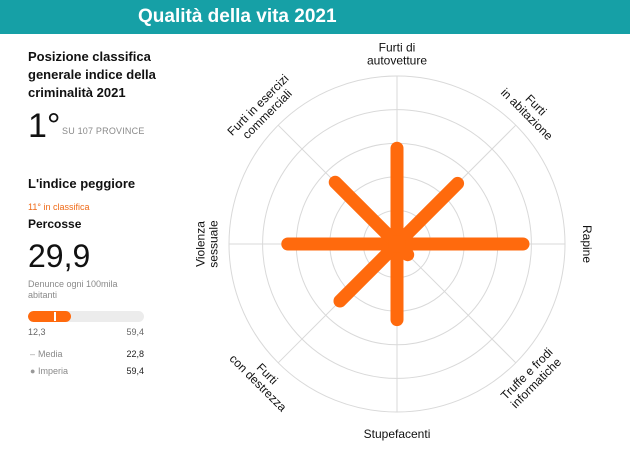  Describe the element at coordinates (50, 354) in the screenshot. I see `legend-label-media: Media` at that location.